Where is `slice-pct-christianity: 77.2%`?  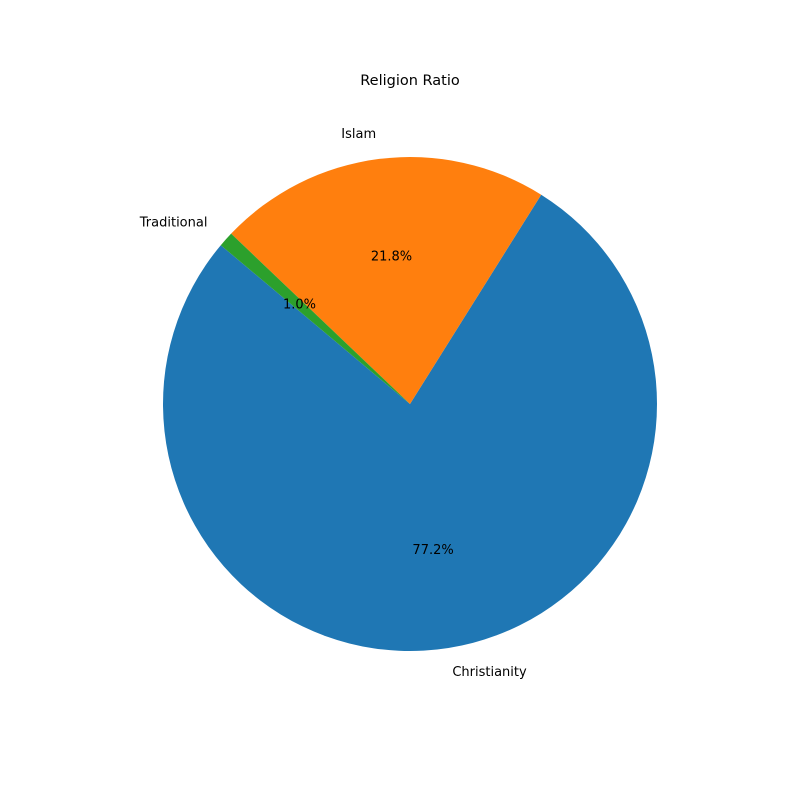
slice-pct-christianity: 77.2% is located at coordinates (432, 550).